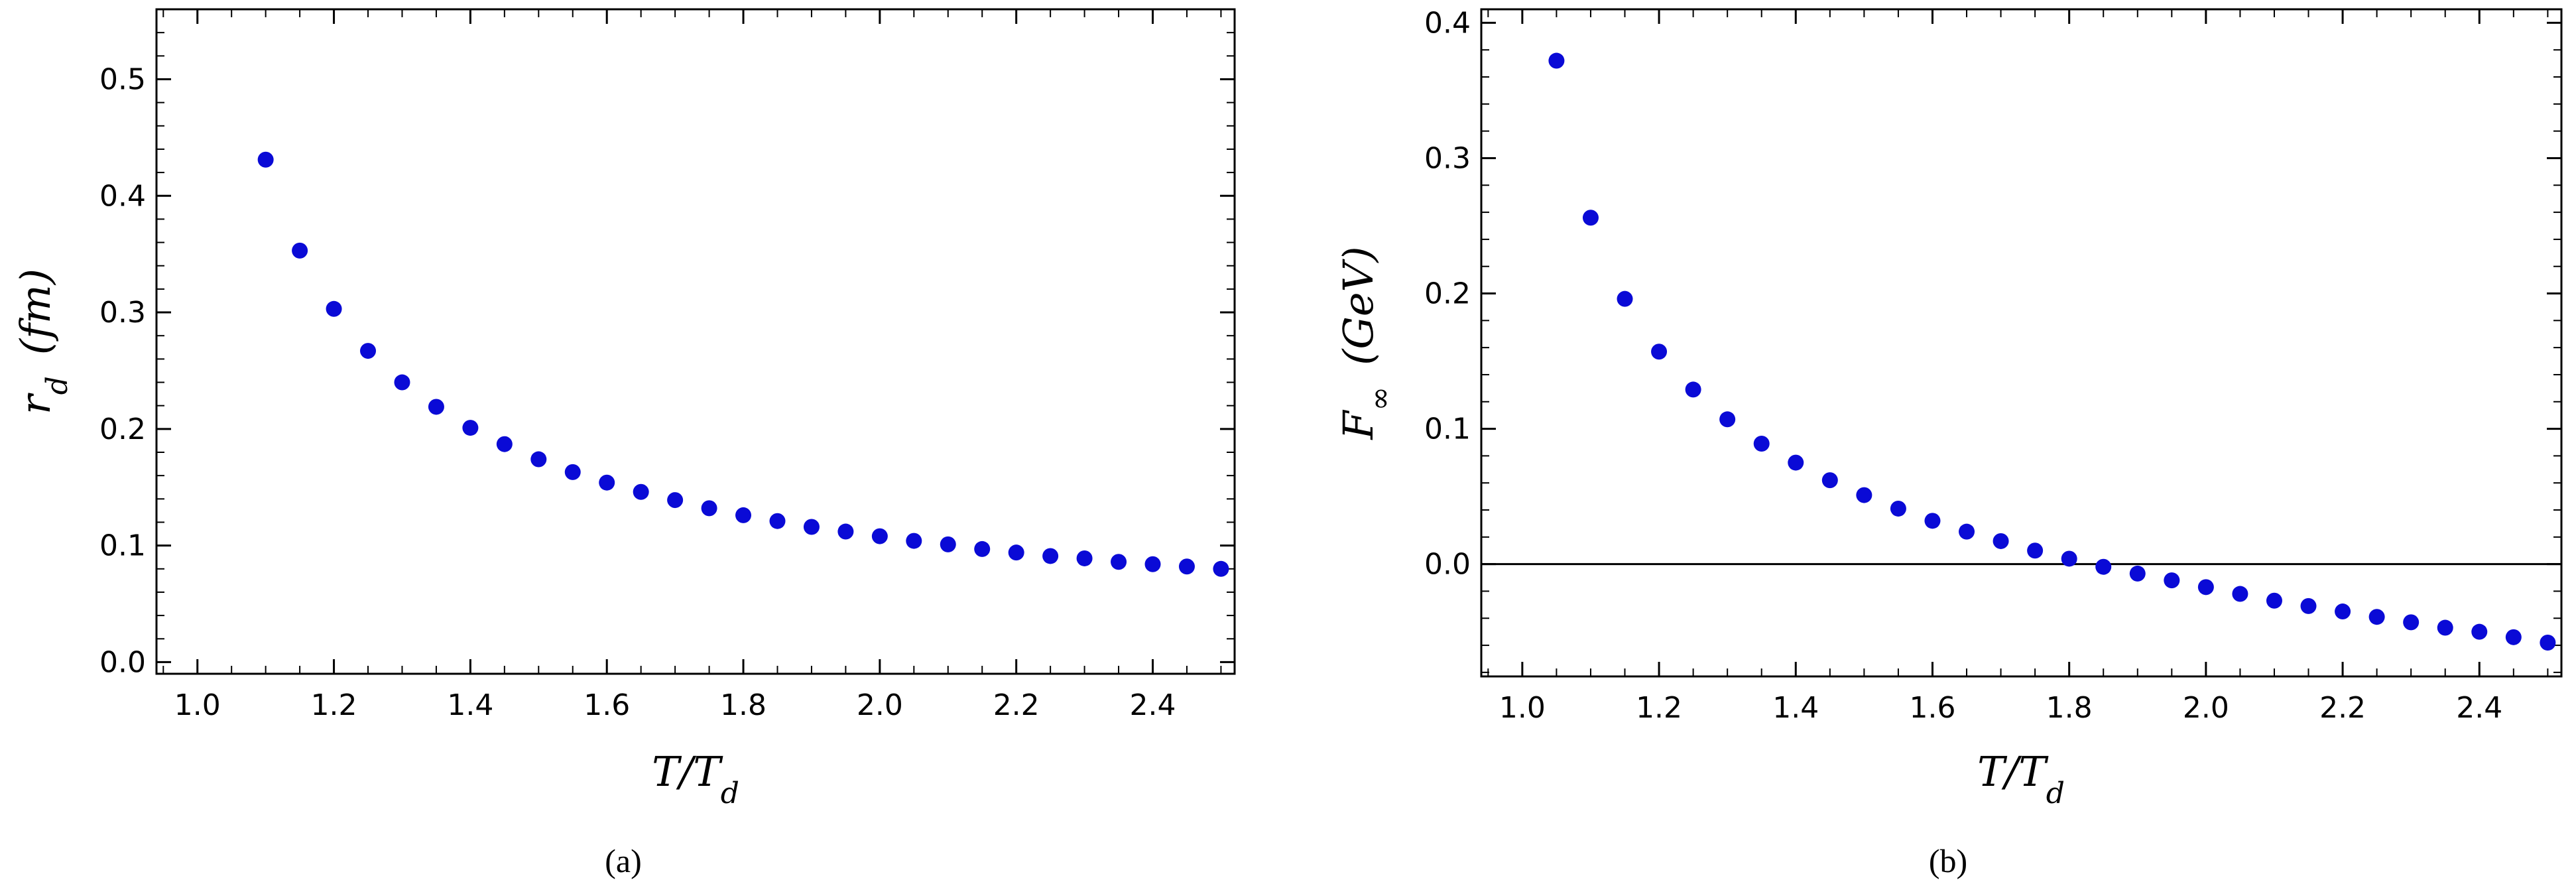 This screenshot has width=2576, height=884. Describe the element at coordinates (1365, 343) in the screenshot. I see `y-axis-label: F∞ (GeV)` at that location.